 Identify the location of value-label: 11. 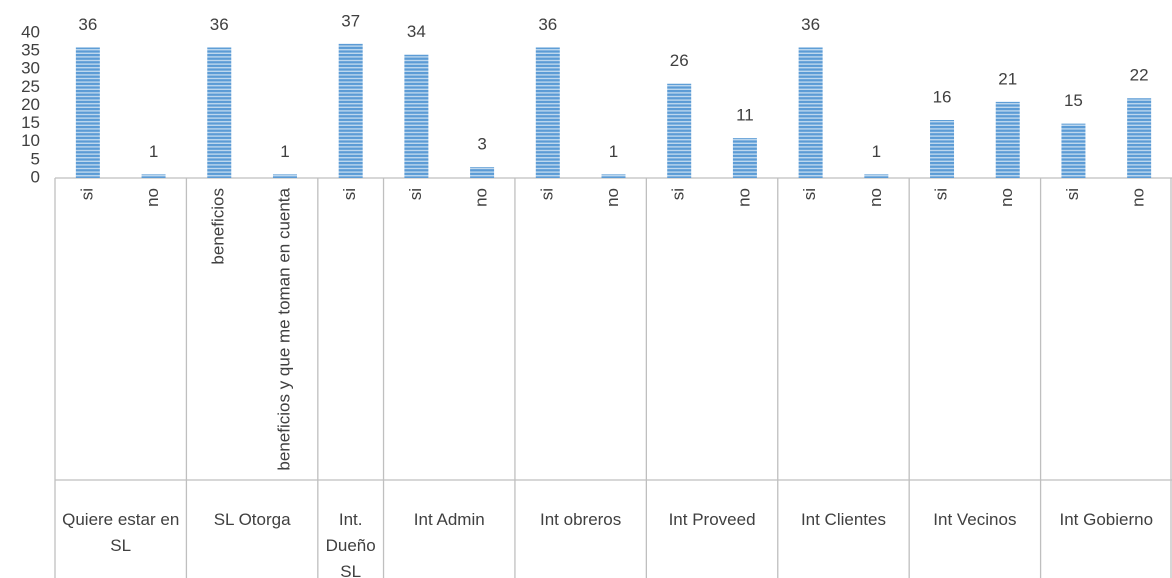
(745, 115).